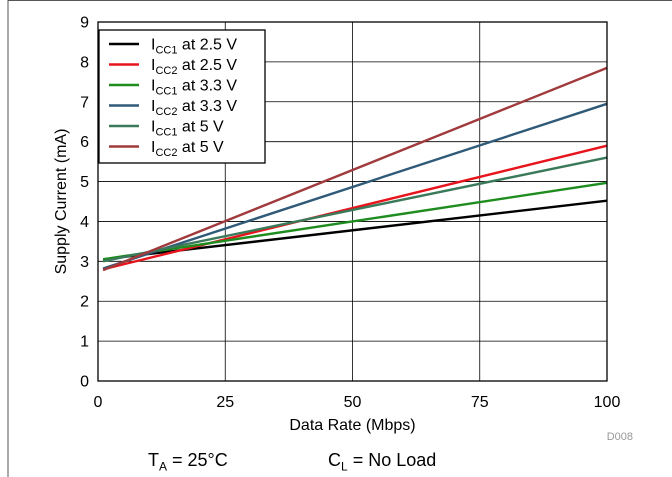 The height and width of the screenshot is (477, 672). Describe the element at coordinates (98, 402) in the screenshot. I see `x-tick-label: 0` at that location.